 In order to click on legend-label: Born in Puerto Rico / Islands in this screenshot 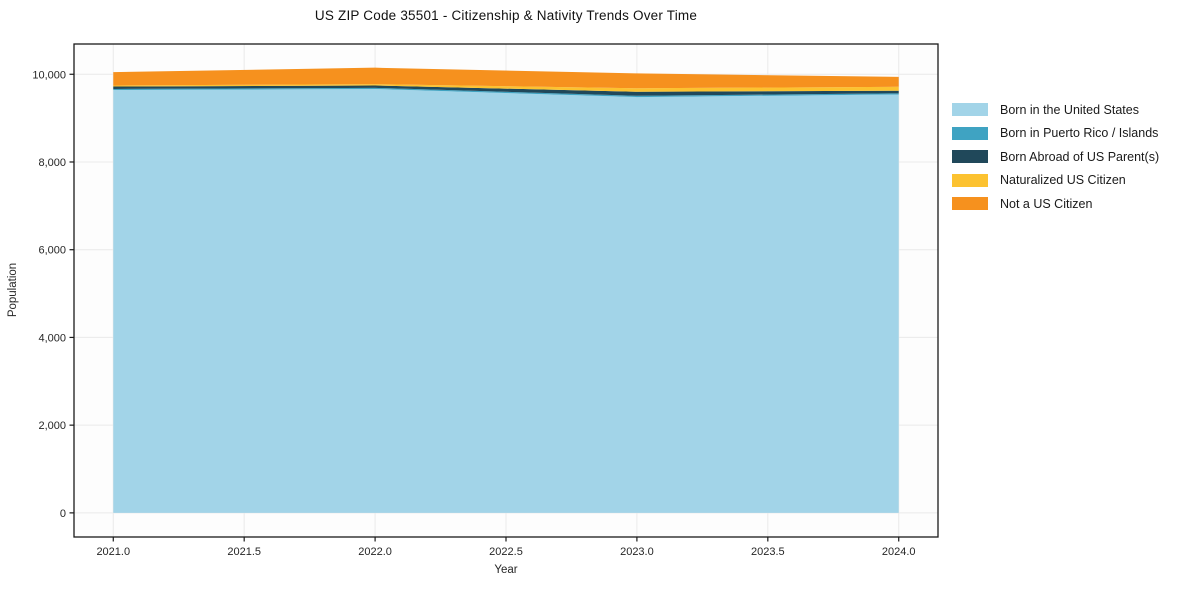, I will do `click(1079, 133)`.